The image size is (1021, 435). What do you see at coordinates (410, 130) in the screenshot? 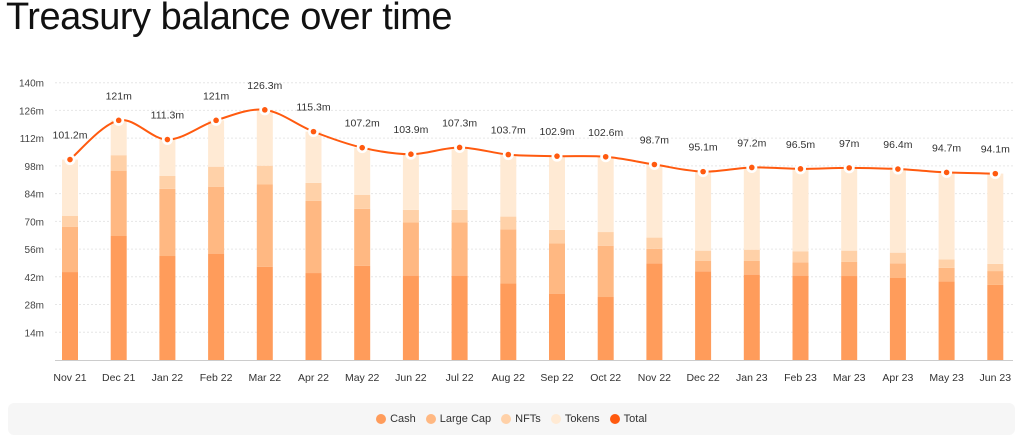
I see `data-label: 103.9m` at bounding box center [410, 130].